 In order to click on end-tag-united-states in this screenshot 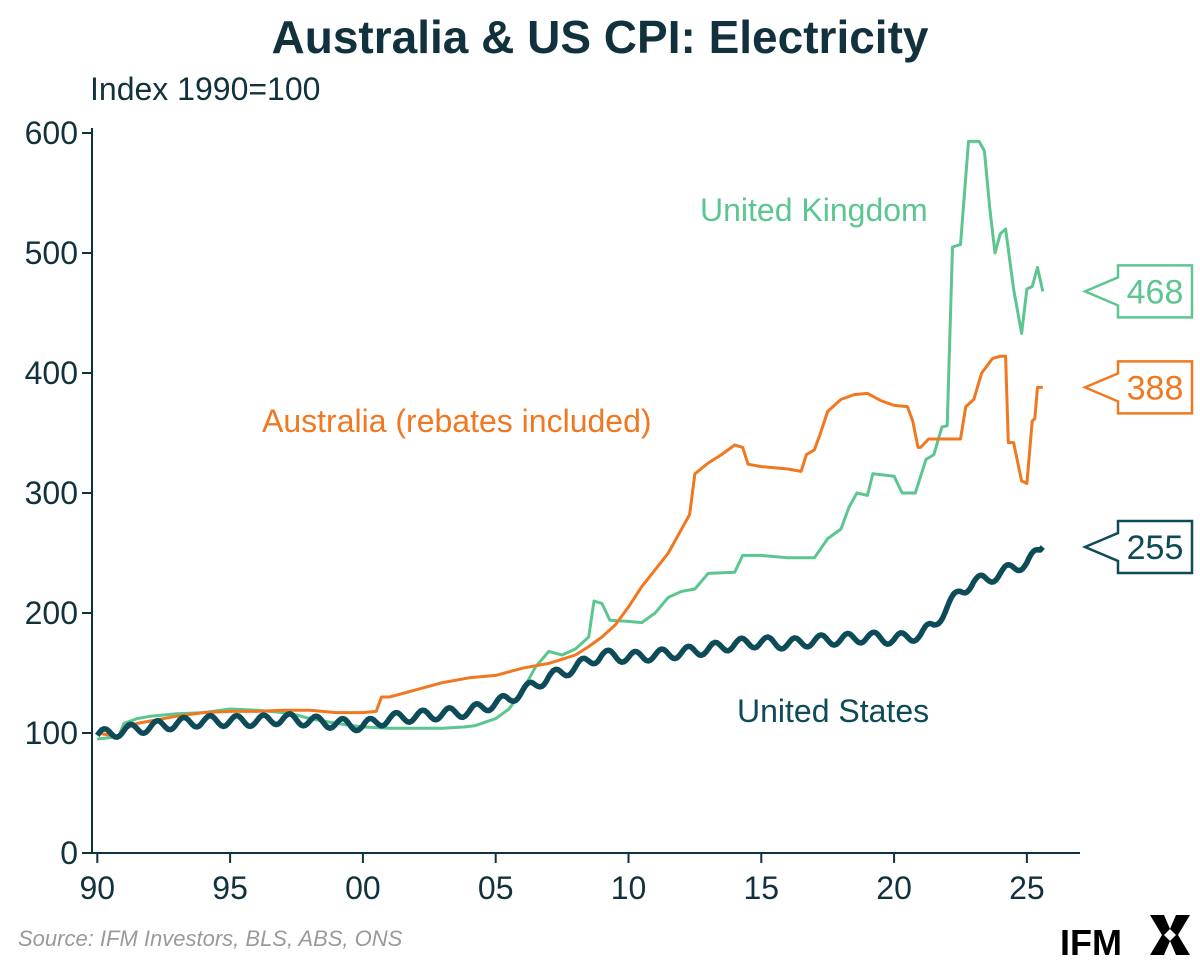, I will do `click(1137, 547)`.